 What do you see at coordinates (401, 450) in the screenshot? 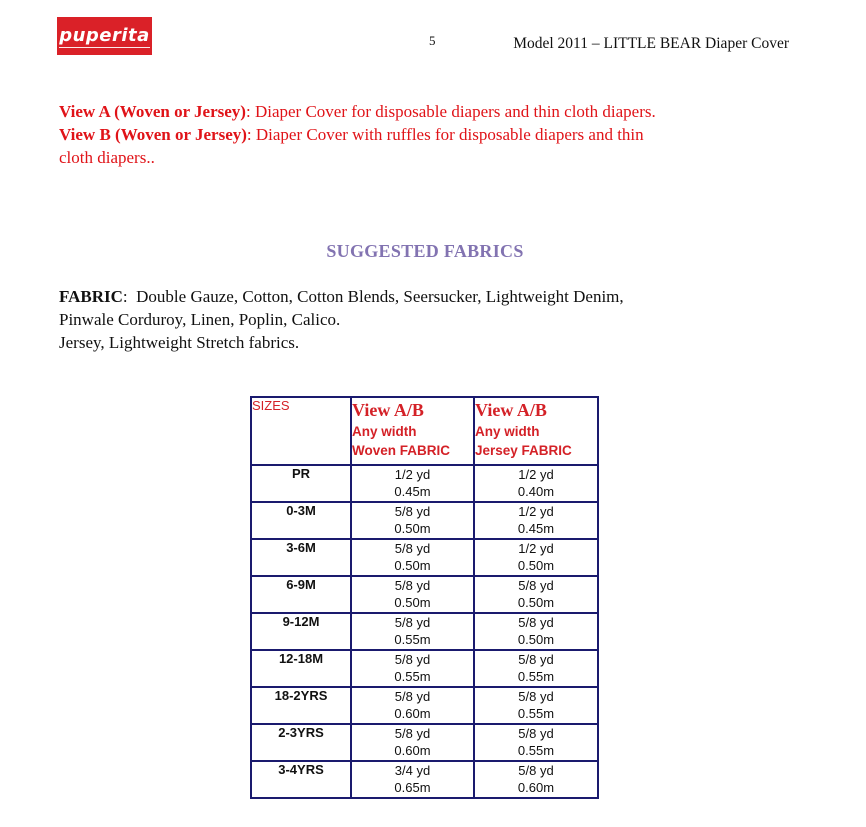
I see `woven-header-fabric: Woven FABRIC` at bounding box center [401, 450].